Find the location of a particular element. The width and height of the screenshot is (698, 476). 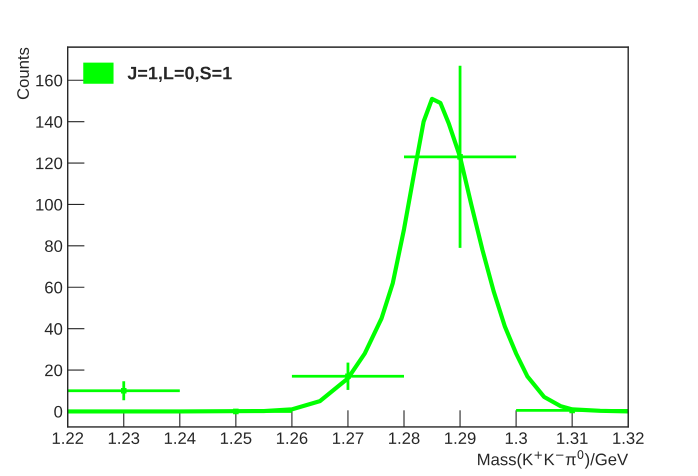

x-tick-label: 1.22 is located at coordinates (68, 438).